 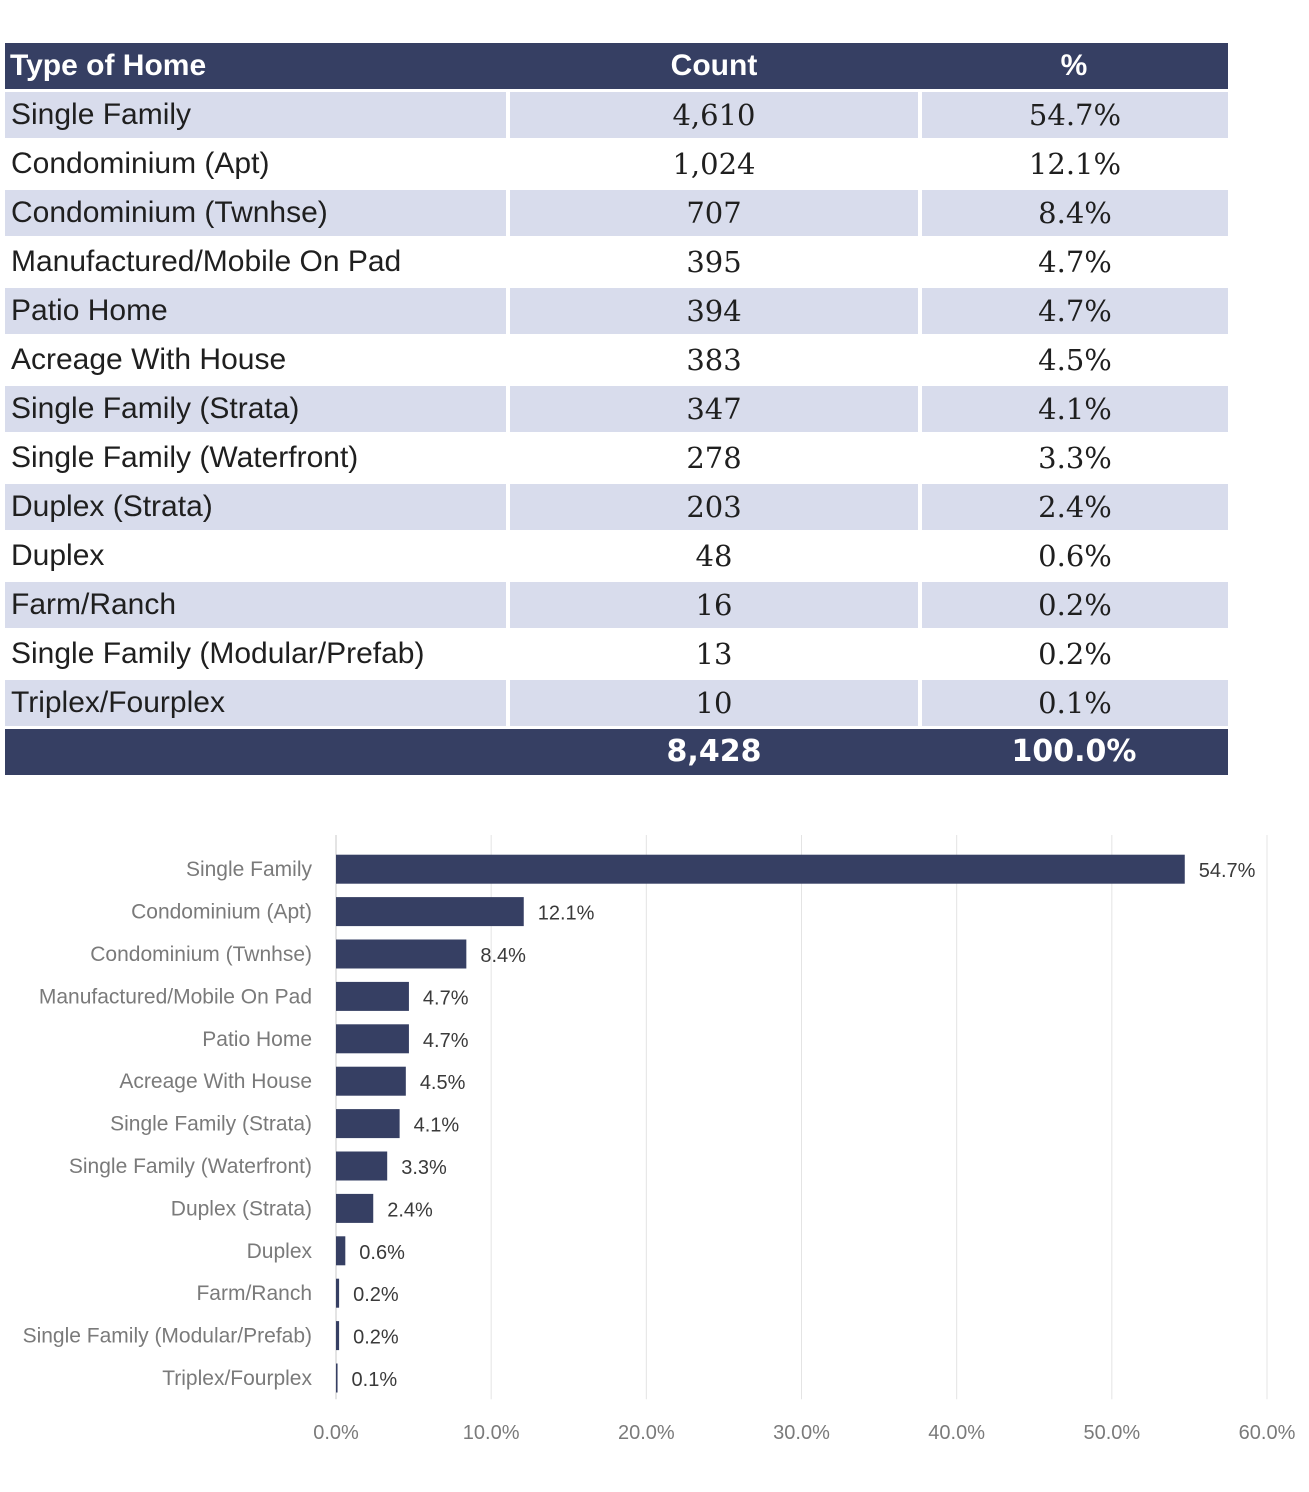 What do you see at coordinates (713, 310) in the screenshot?
I see `cell-count: 394` at bounding box center [713, 310].